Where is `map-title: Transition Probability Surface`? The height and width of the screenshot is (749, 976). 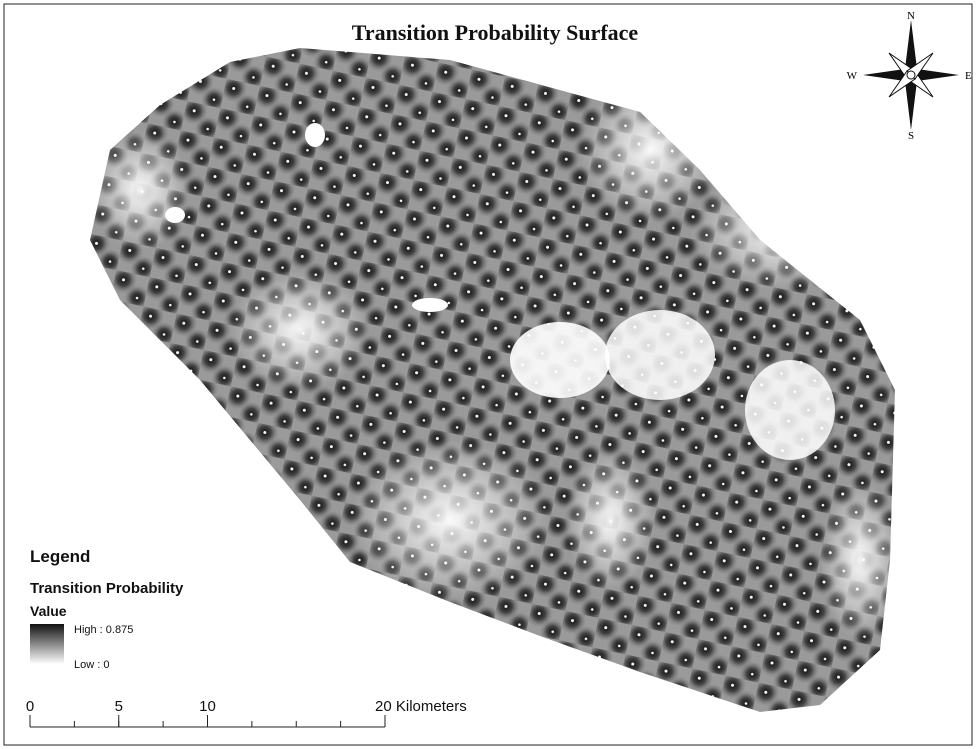 map-title: Transition Probability Surface is located at coordinates (495, 32).